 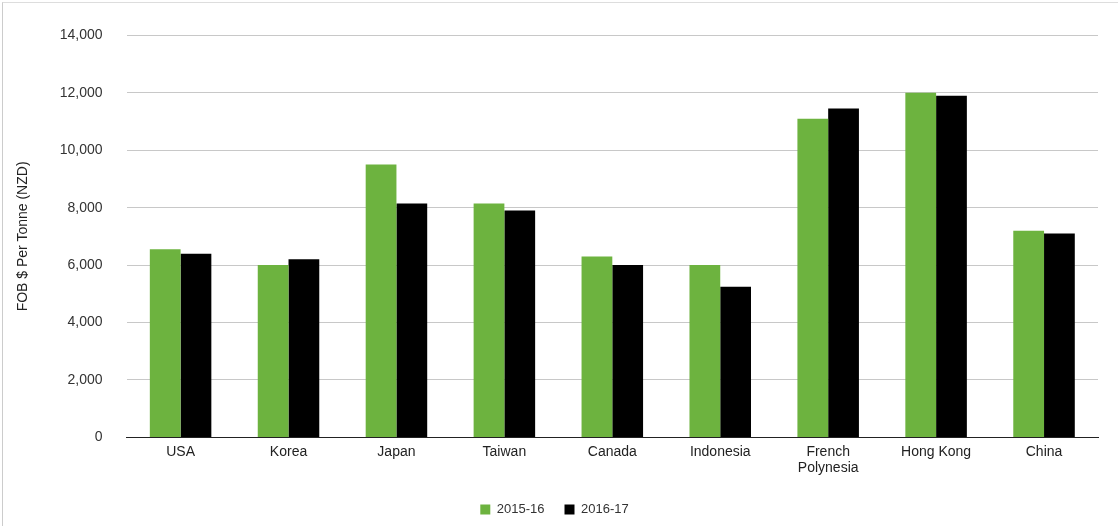 What do you see at coordinates (85, 378) in the screenshot?
I see `y-tick-label: 2,000` at bounding box center [85, 378].